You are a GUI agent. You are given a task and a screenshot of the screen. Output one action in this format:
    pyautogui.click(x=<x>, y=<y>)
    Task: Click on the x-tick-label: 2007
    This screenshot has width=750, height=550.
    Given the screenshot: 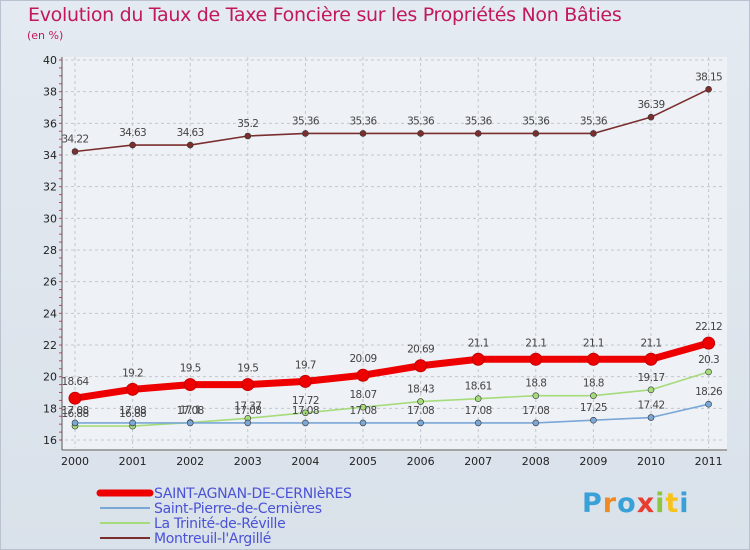 What is the action you would take?
    pyautogui.click(x=478, y=461)
    